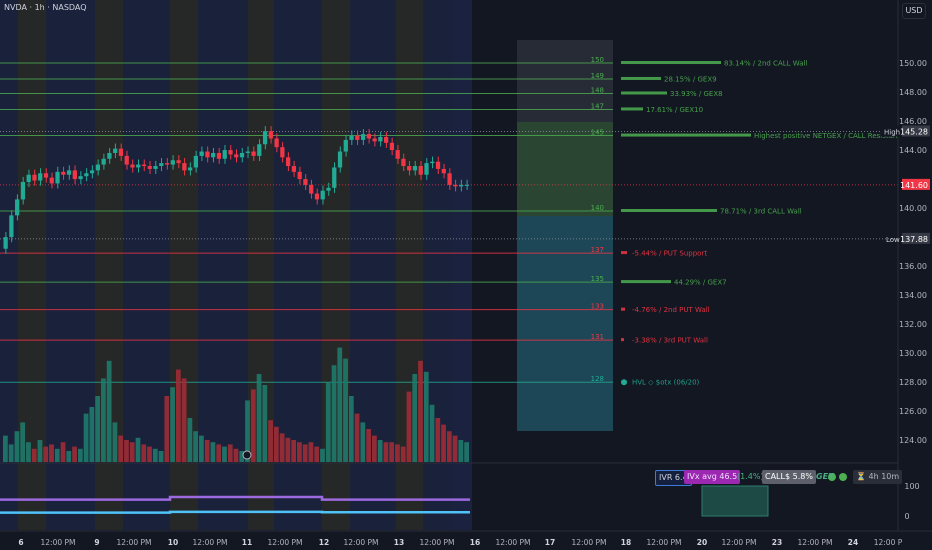 This screenshot has height=550, width=932. Describe the element at coordinates (914, 11) in the screenshot. I see `currency-button: USD` at that location.